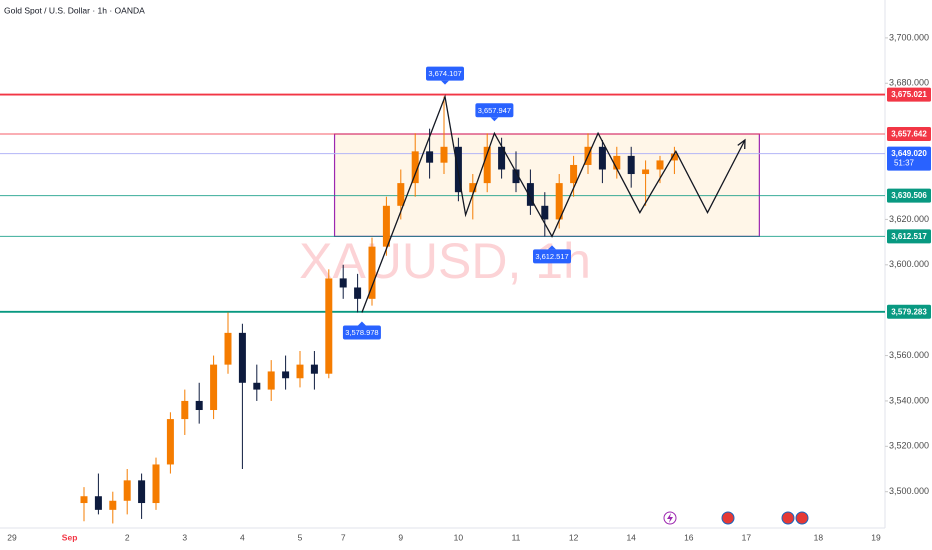 Image resolution: width=932 pixels, height=550 pixels. I want to click on event-icon-glyph, so click(670, 518).